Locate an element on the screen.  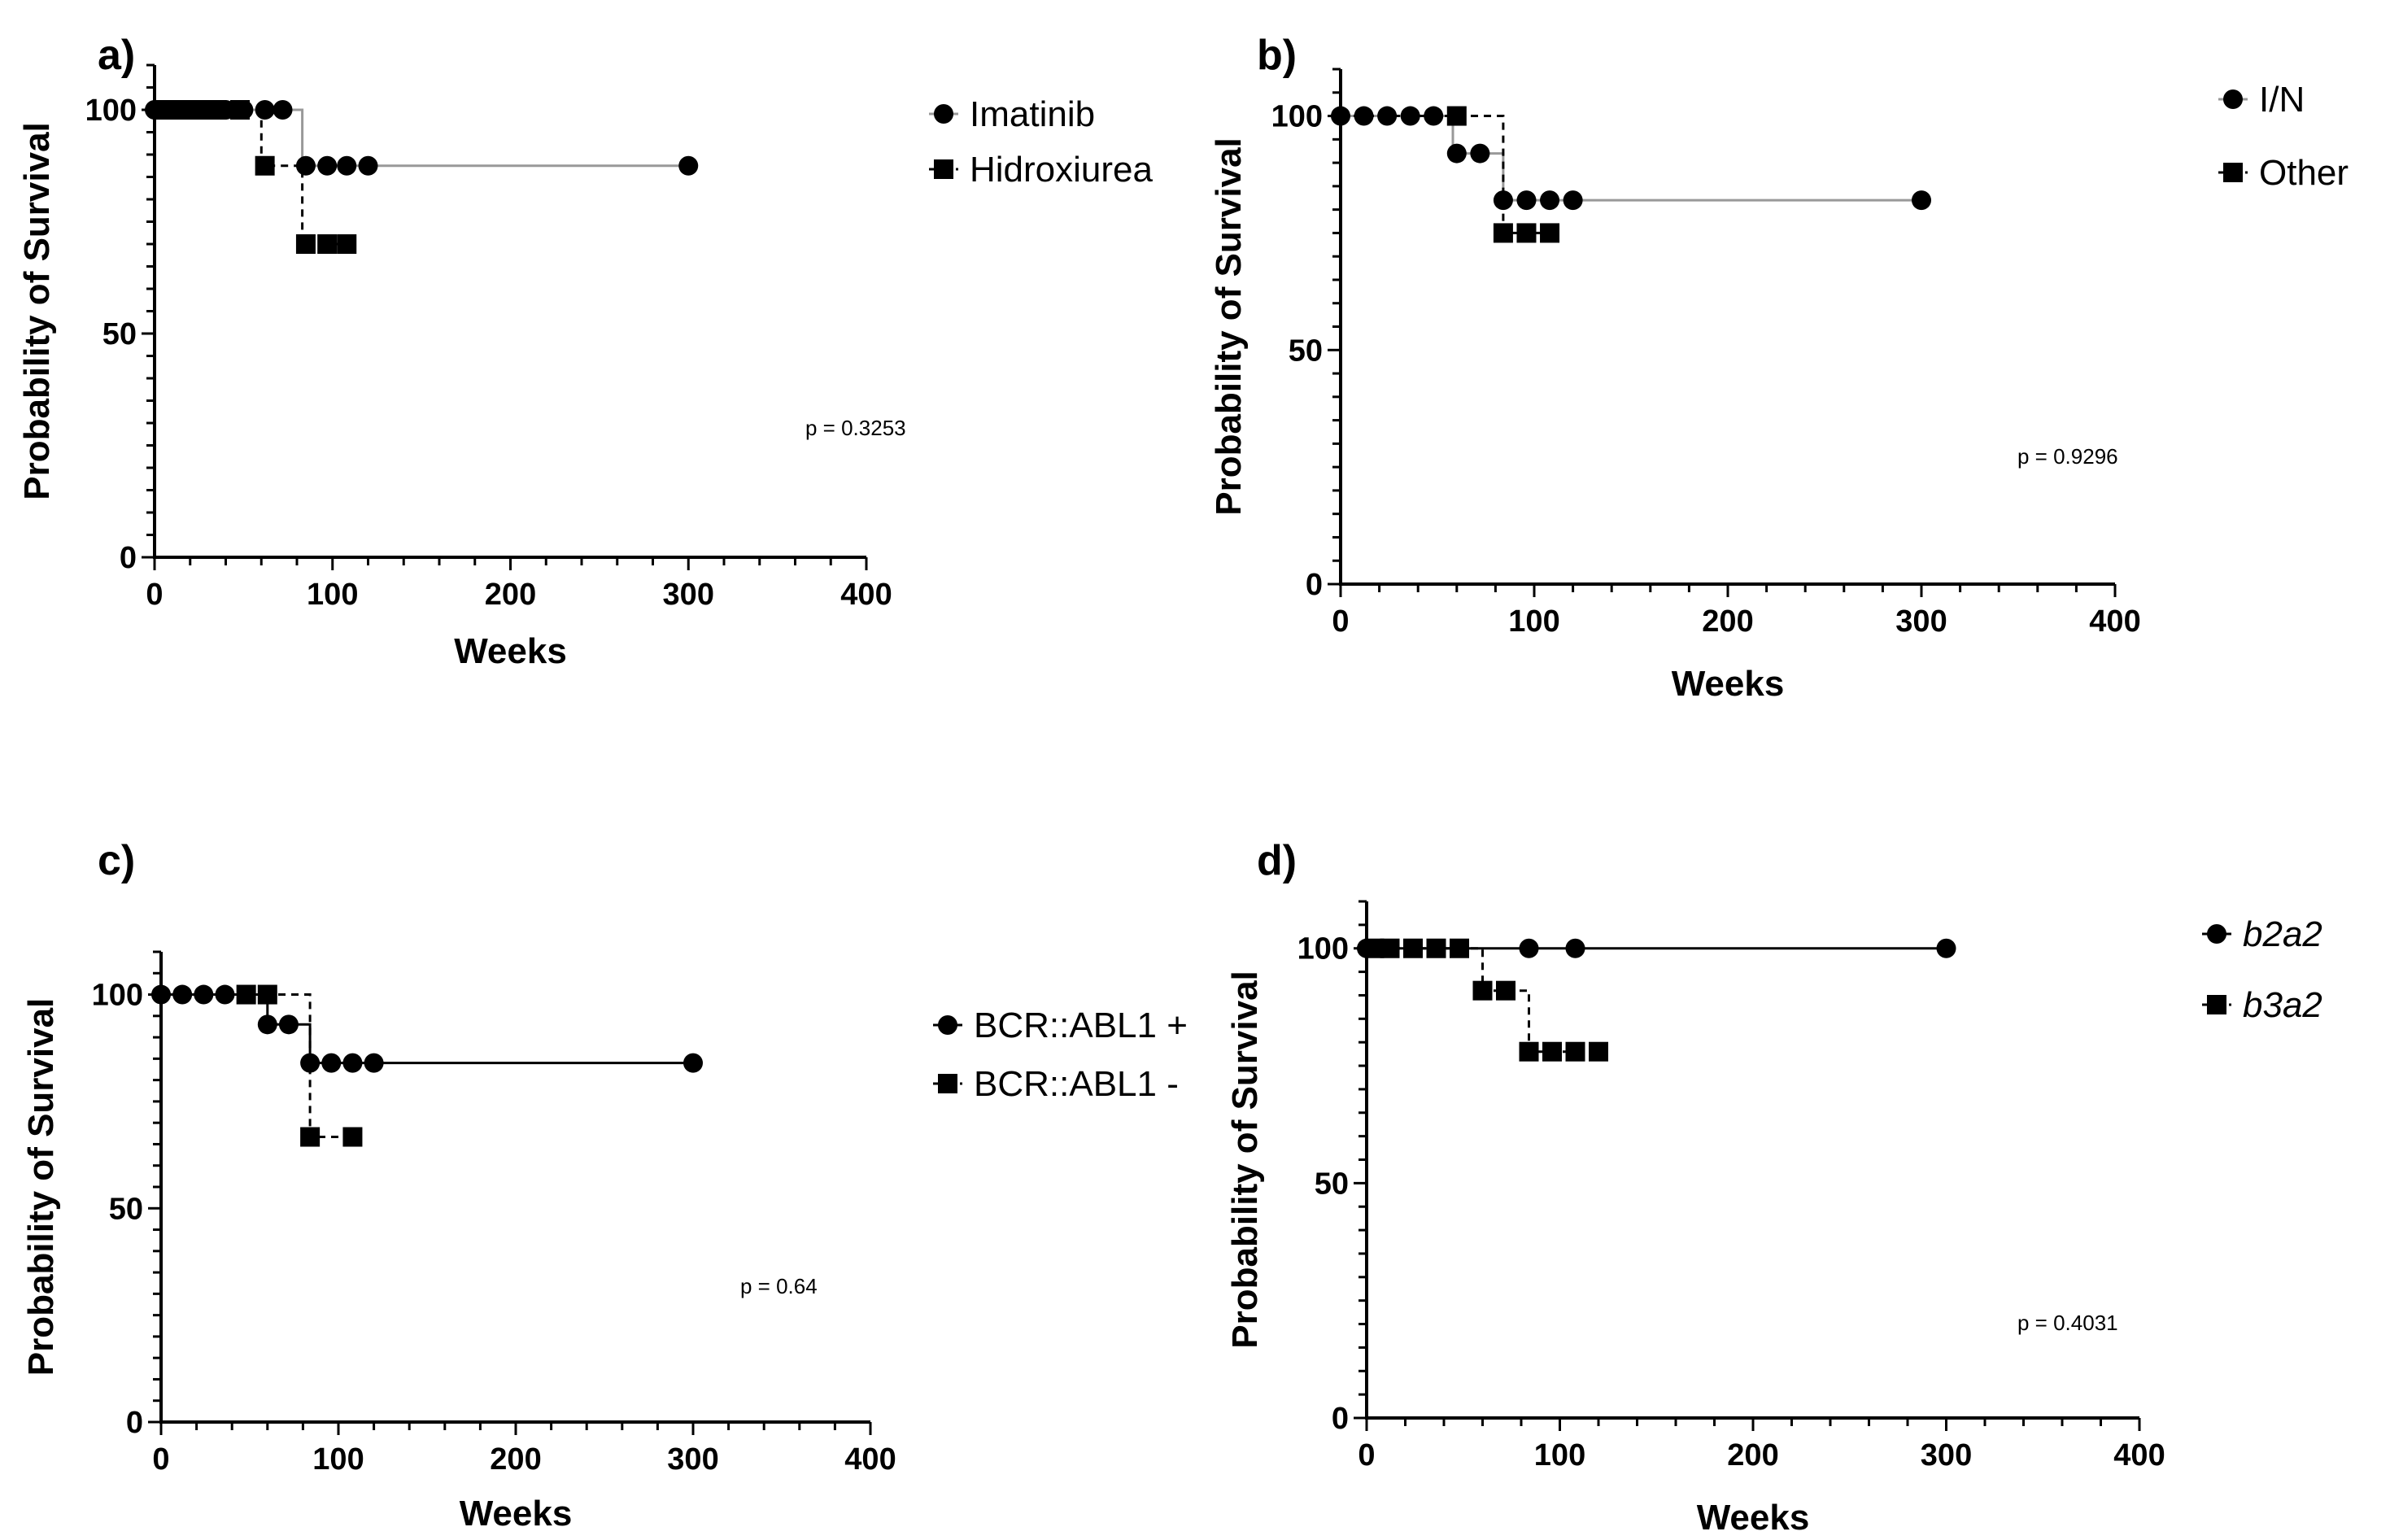
legend-label: BCR::ABL1 - is located at coordinates (1076, 1084).